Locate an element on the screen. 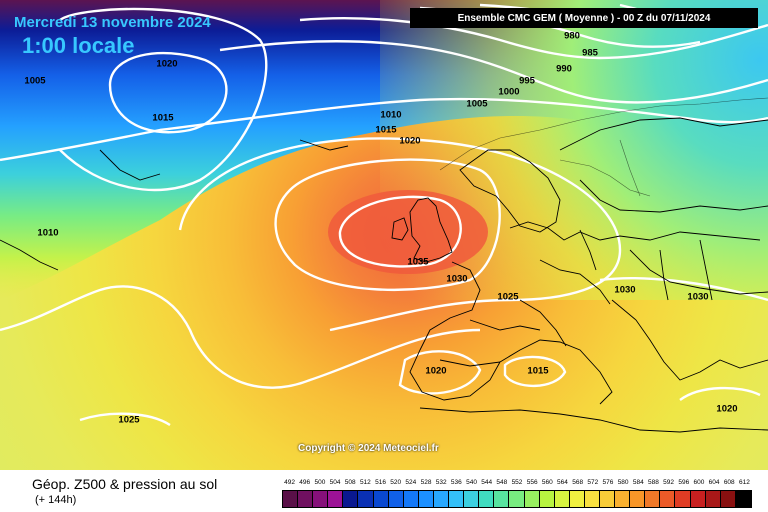 The height and width of the screenshot is (512, 768). color-scale-label: 576 is located at coordinates (608, 482).